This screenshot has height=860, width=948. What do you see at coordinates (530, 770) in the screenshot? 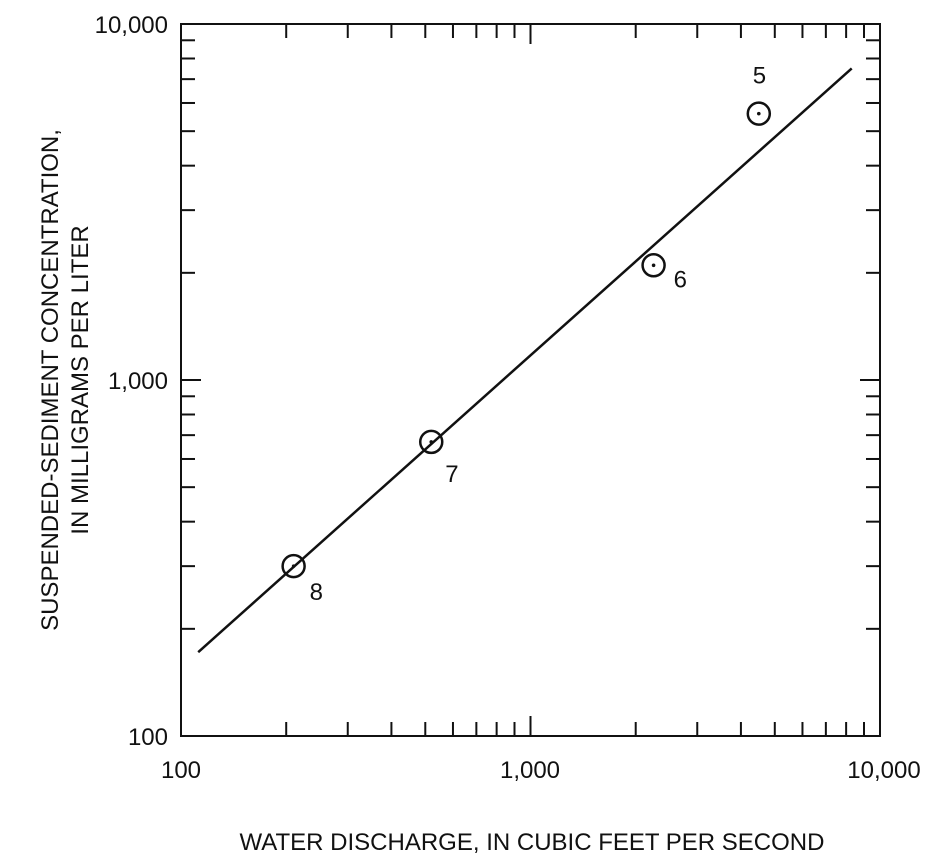
I see `x-tick-label: 1,000` at bounding box center [530, 770].